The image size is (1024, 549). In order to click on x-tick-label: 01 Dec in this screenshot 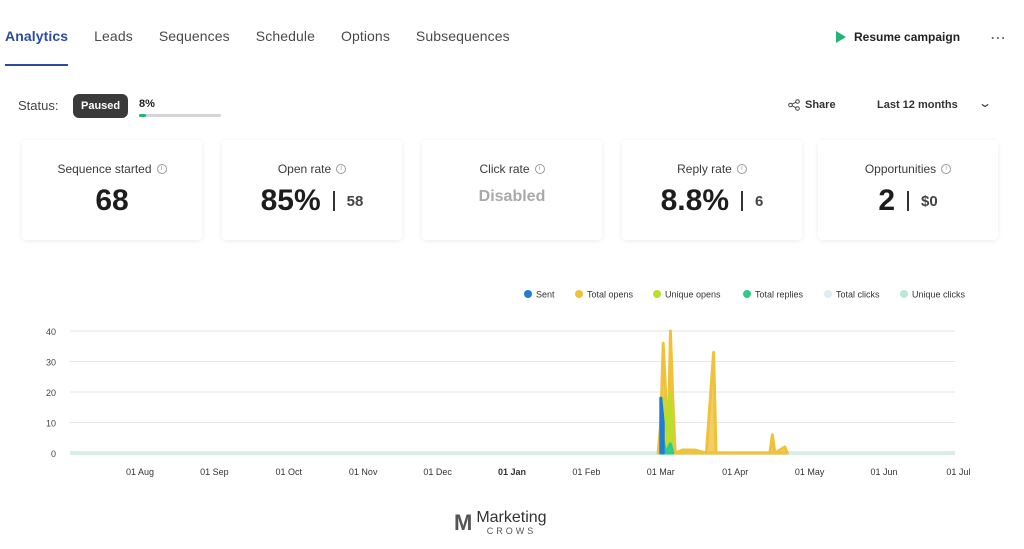, I will do `click(437, 472)`.